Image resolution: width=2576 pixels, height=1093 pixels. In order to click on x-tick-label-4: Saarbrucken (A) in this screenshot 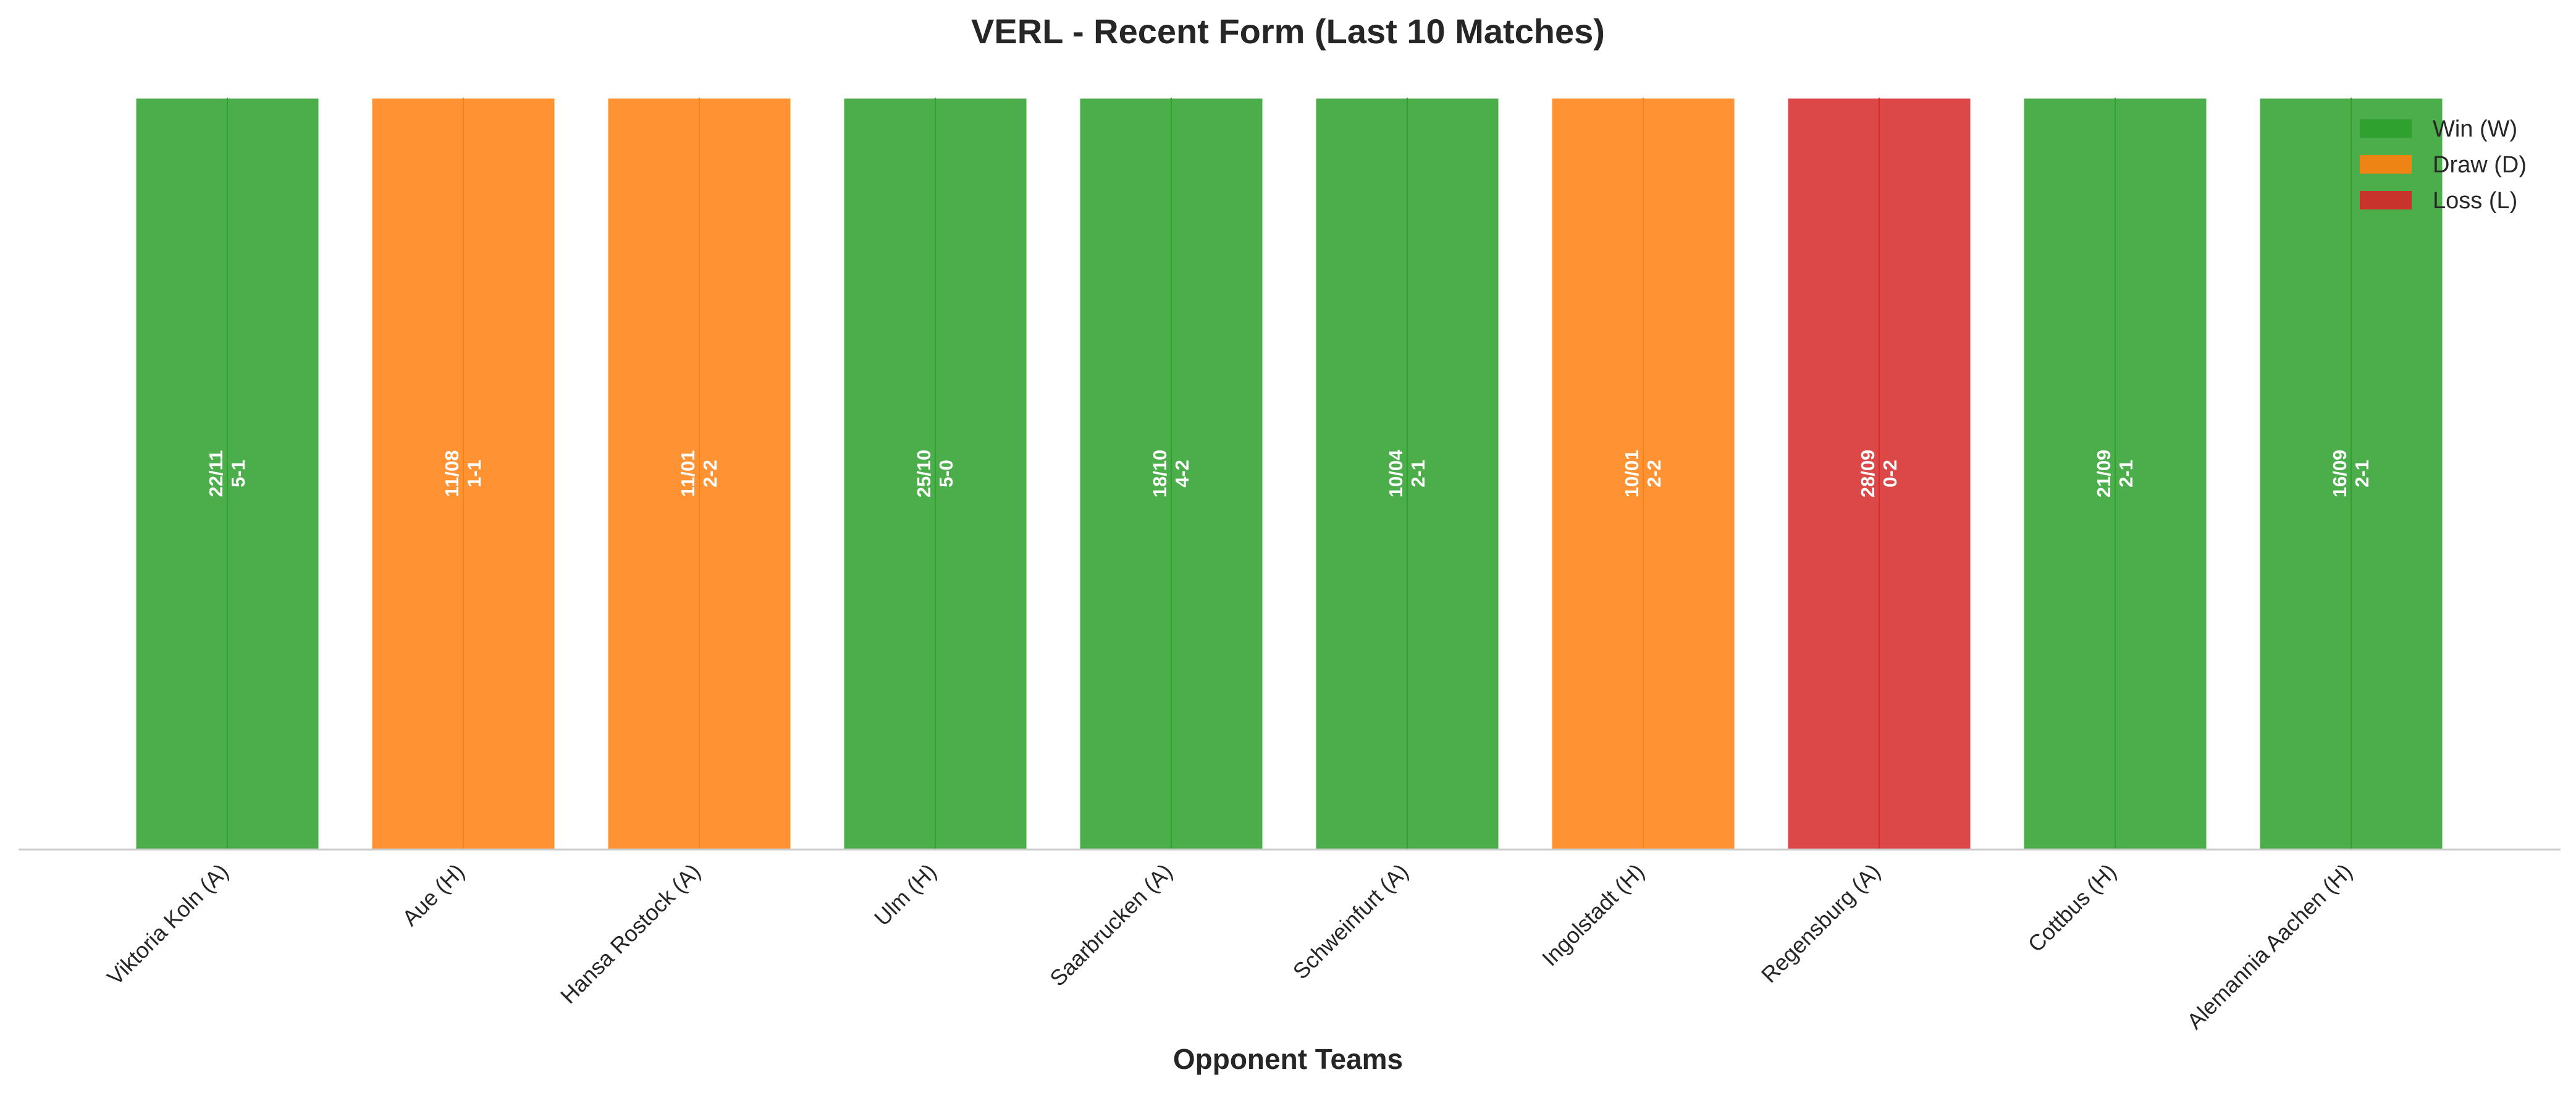, I will do `click(1111, 925)`.